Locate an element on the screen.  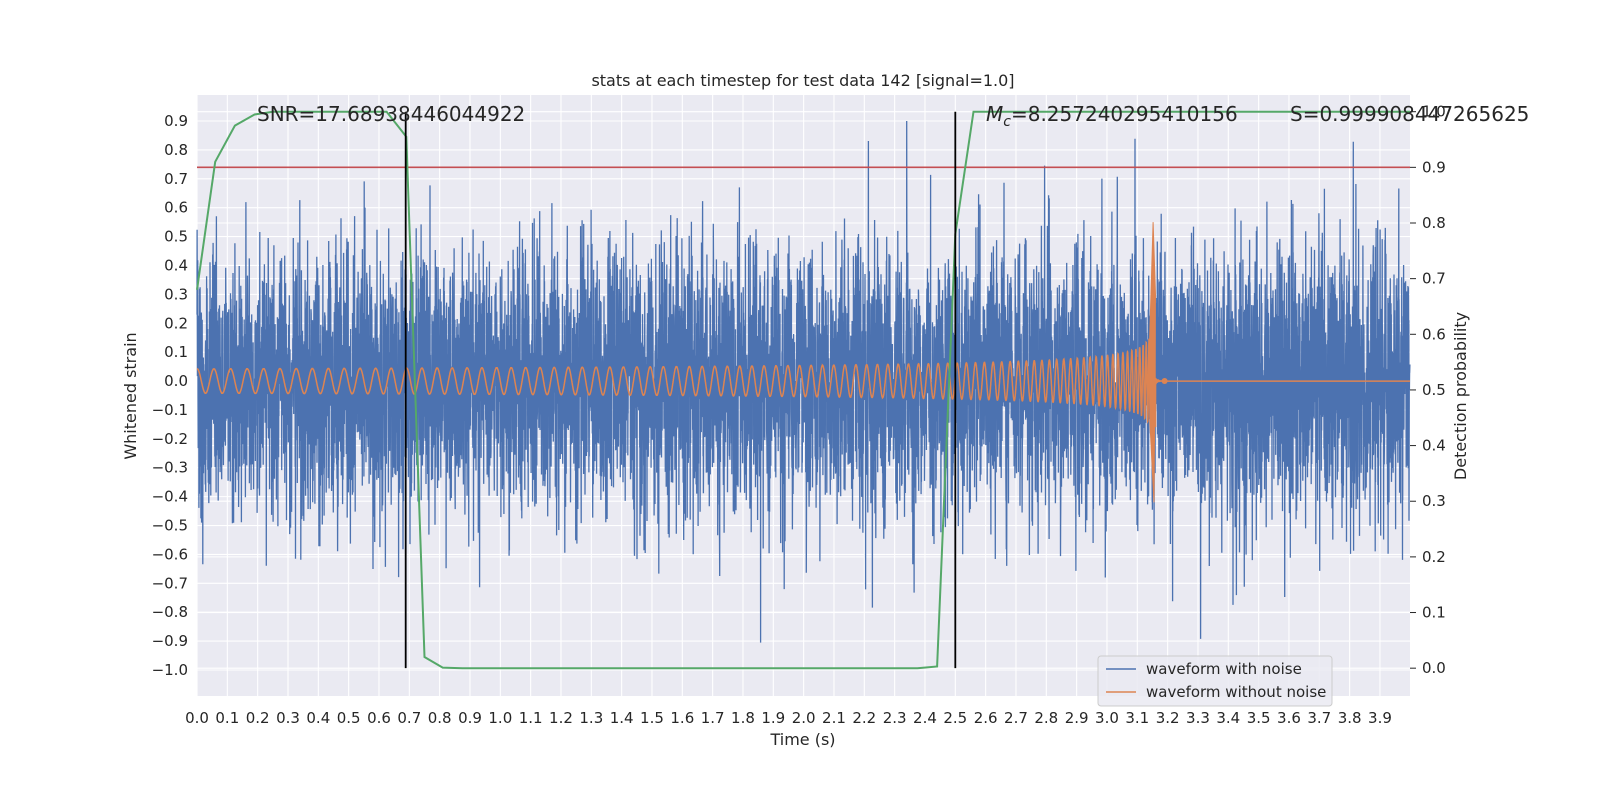
x-tick-label: 2.0 is located at coordinates (804, 718).